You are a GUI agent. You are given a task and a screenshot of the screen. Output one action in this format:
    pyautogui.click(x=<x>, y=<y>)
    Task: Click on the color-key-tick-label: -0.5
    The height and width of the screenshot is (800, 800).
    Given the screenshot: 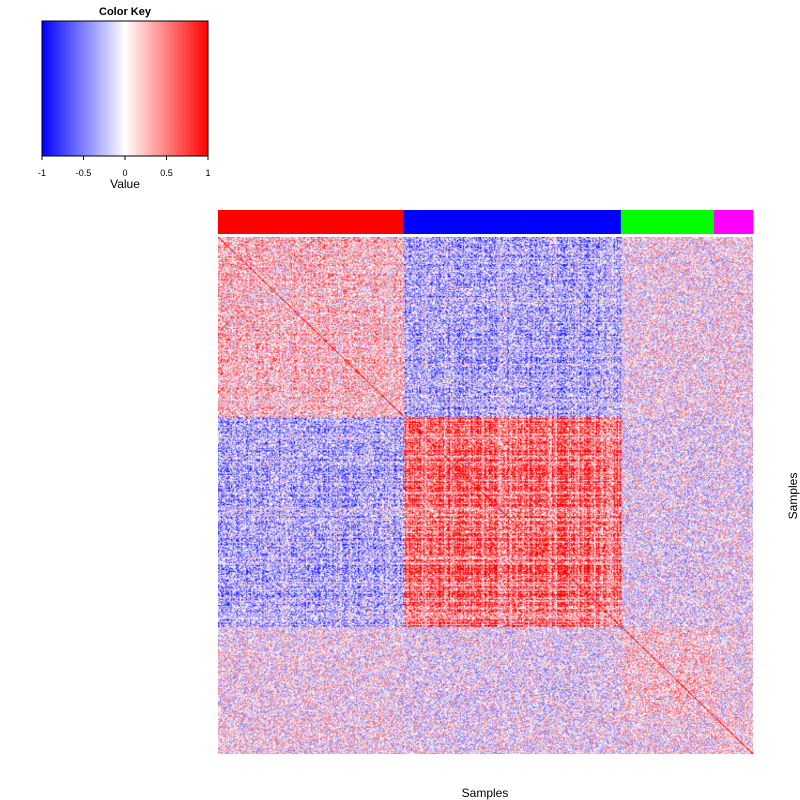 What is the action you would take?
    pyautogui.click(x=84, y=173)
    